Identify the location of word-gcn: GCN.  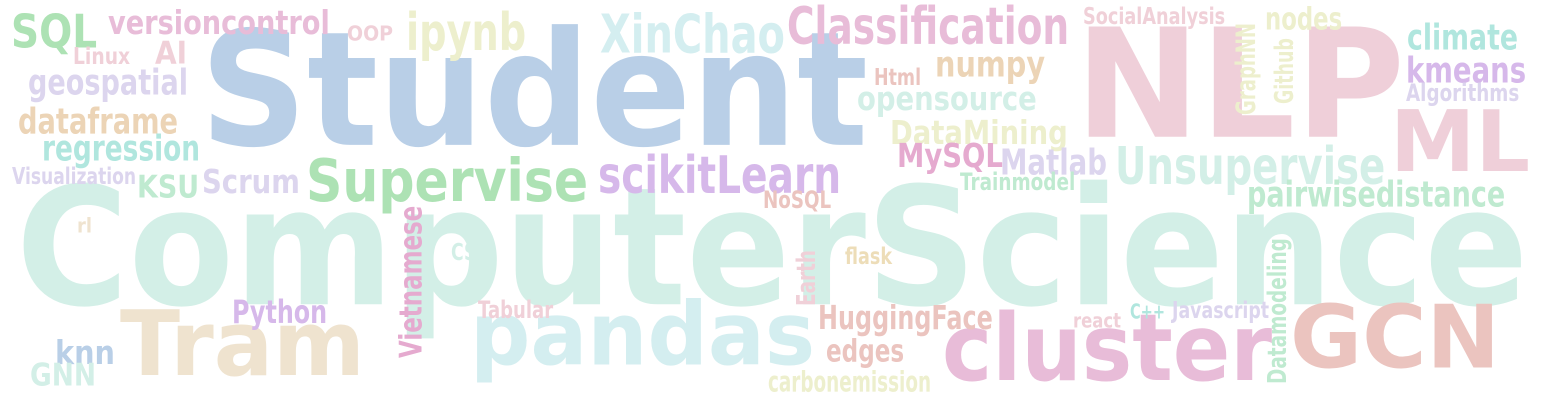
(1395, 337).